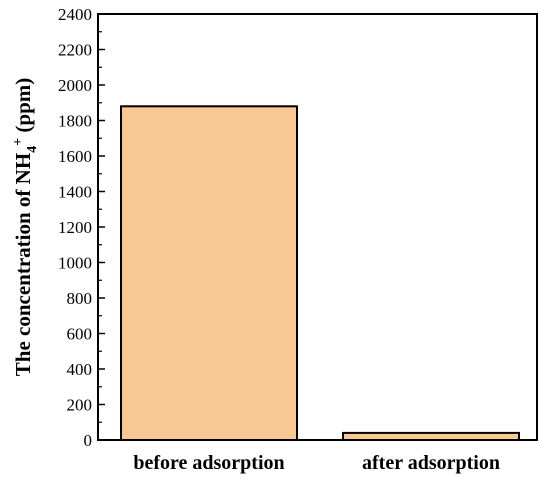  I want to click on y-tick-label: 2400, so click(75, 14).